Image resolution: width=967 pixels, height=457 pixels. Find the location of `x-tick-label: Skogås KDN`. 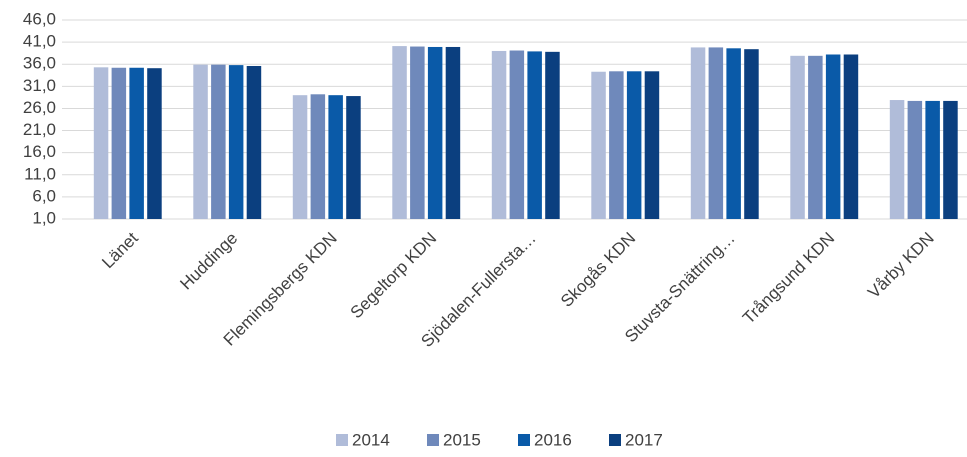

x-tick-label: Skogås KDN is located at coordinates (598, 270).